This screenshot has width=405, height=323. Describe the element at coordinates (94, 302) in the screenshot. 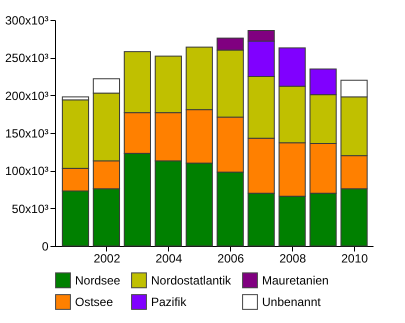

I see `legend-label: Ostsee` at that location.